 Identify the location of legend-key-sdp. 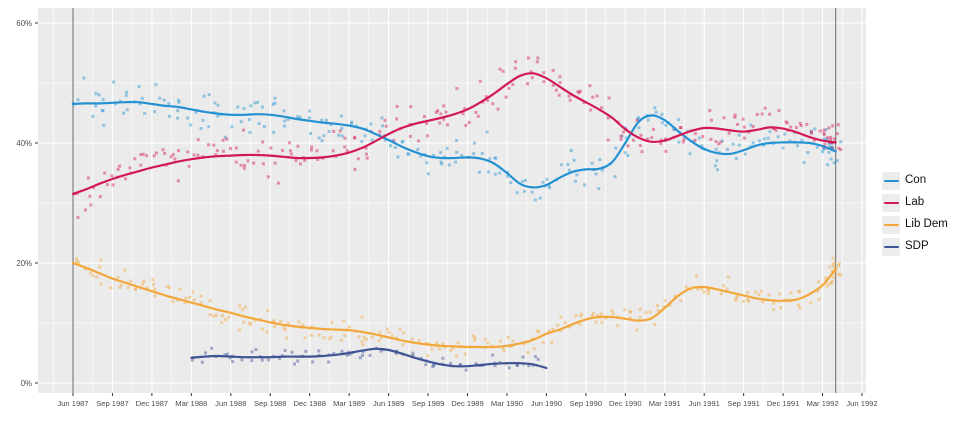
(891, 246).